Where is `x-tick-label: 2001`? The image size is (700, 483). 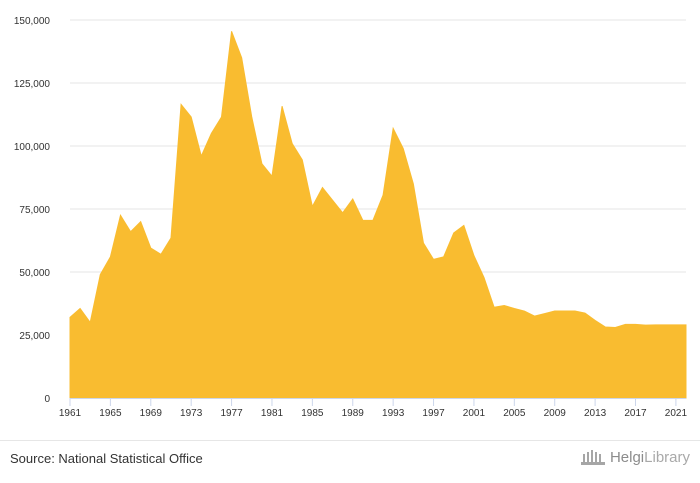 x-tick-label: 2001 is located at coordinates (474, 413).